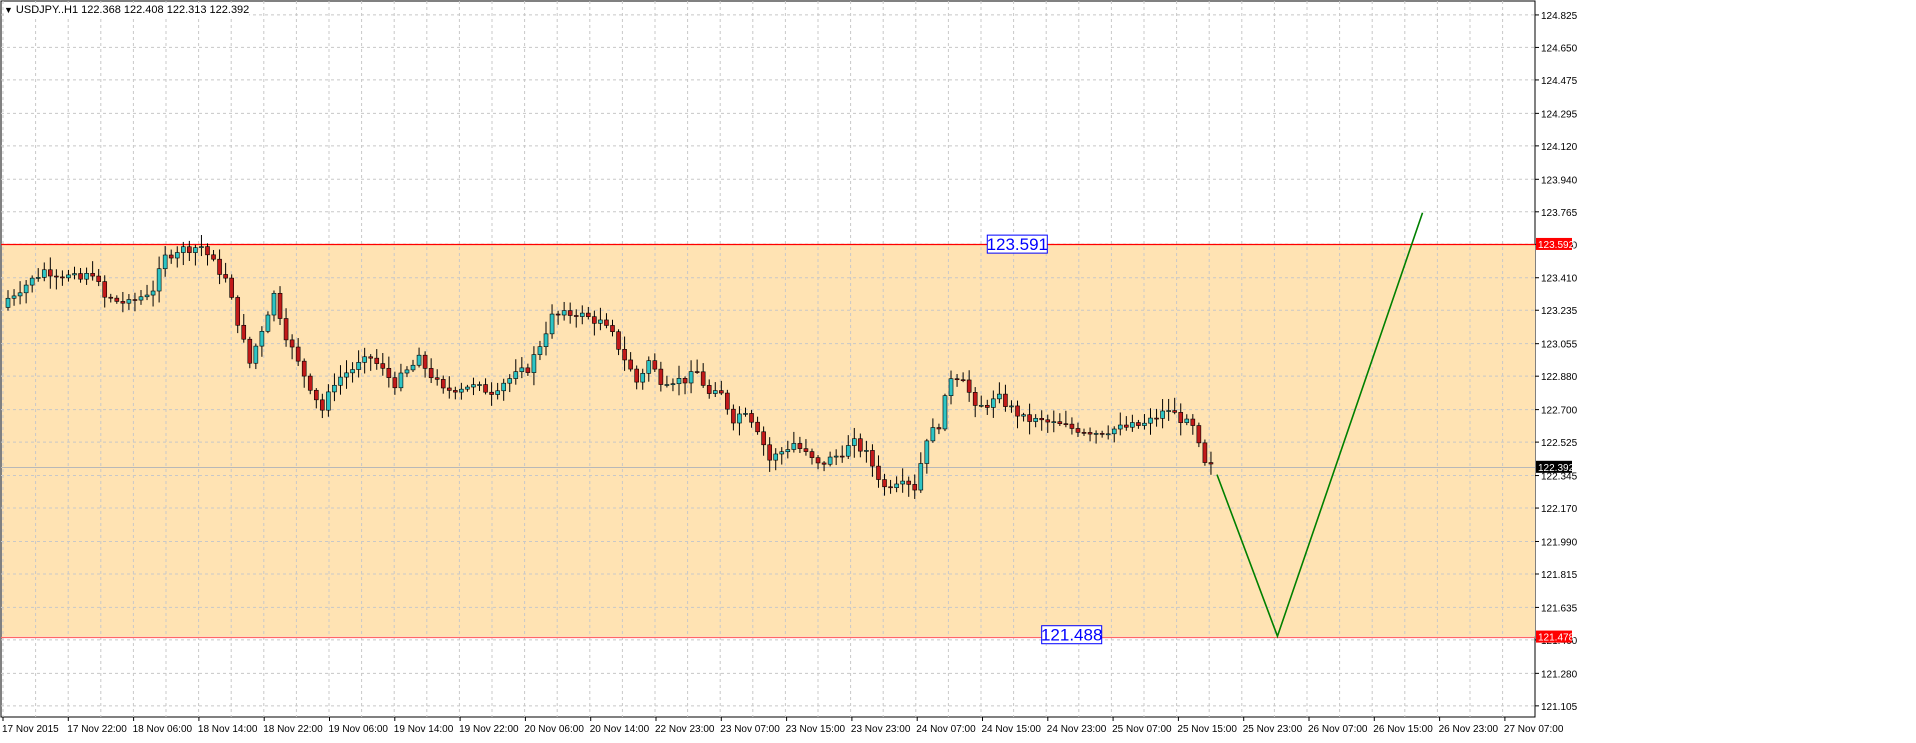  Describe the element at coordinates (8, 10) in the screenshot. I see `triangle-down-icon: ▼` at that location.